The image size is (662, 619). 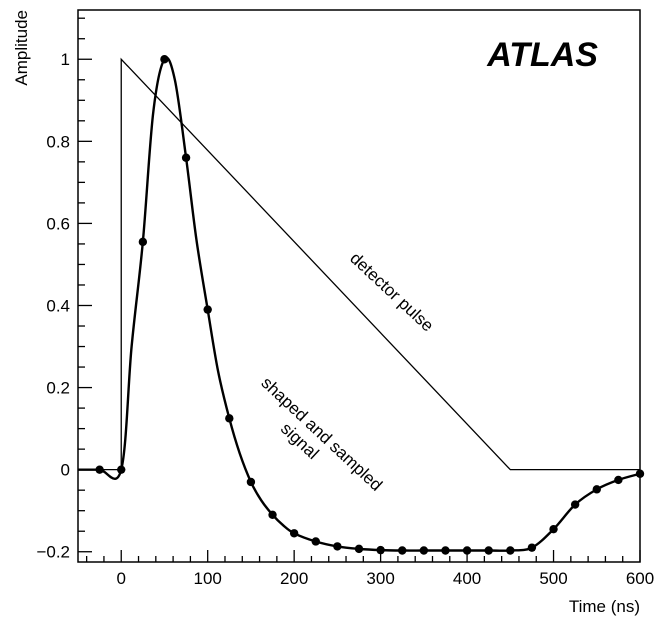 What do you see at coordinates (58, 388) in the screenshot?
I see `y-tick-label: 0.2` at bounding box center [58, 388].